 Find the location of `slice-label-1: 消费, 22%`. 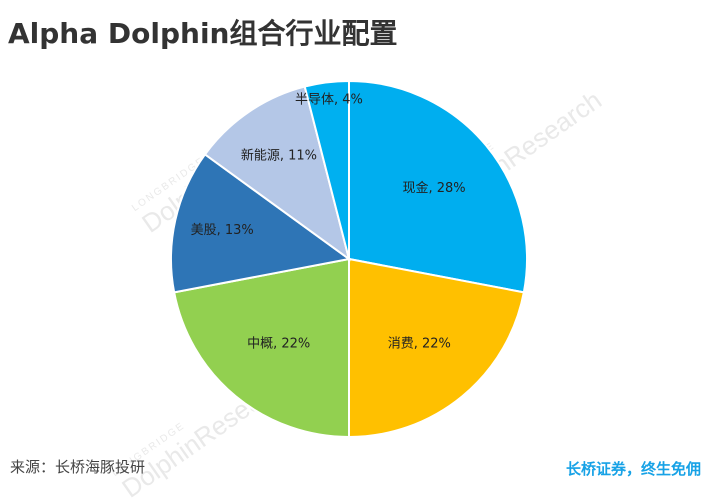

slice-label-1: 消费, 22% is located at coordinates (419, 344).